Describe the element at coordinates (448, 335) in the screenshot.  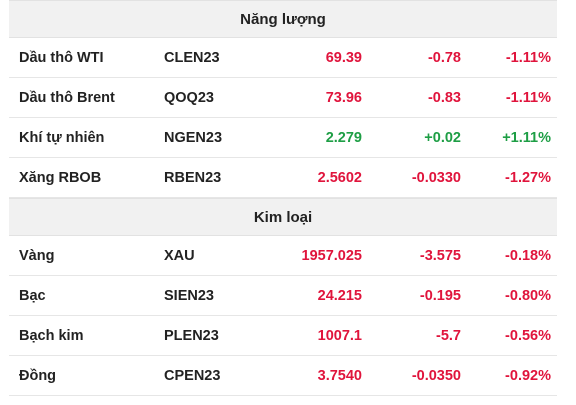
I see `commodity-change: -5.7` at that location.